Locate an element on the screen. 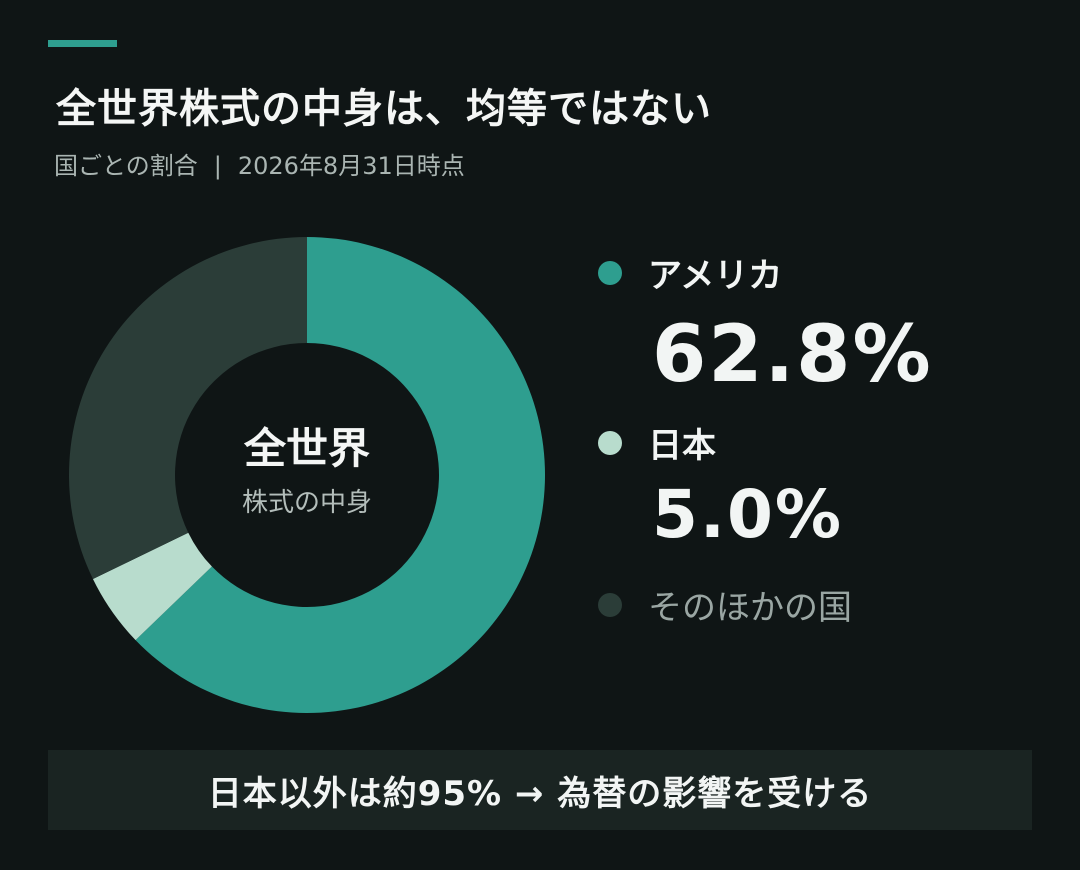  donut-slice-other is located at coordinates (187, 408).